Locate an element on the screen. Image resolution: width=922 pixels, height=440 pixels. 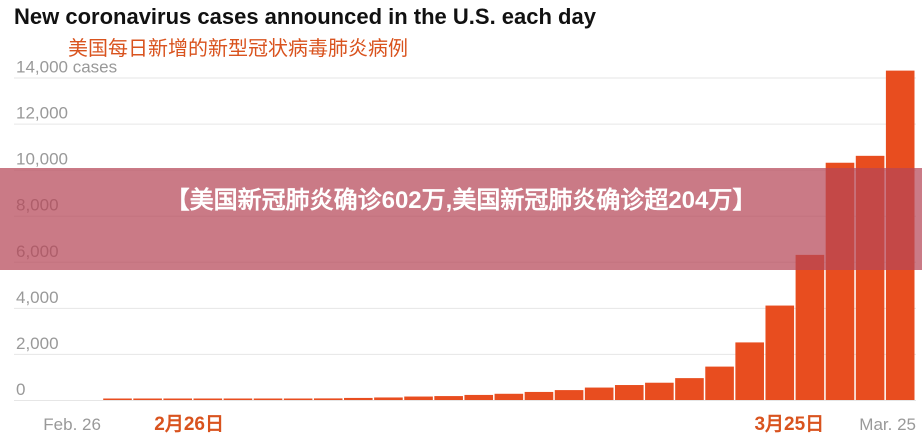
y-tick-label: 10,000 is located at coordinates (42, 159).